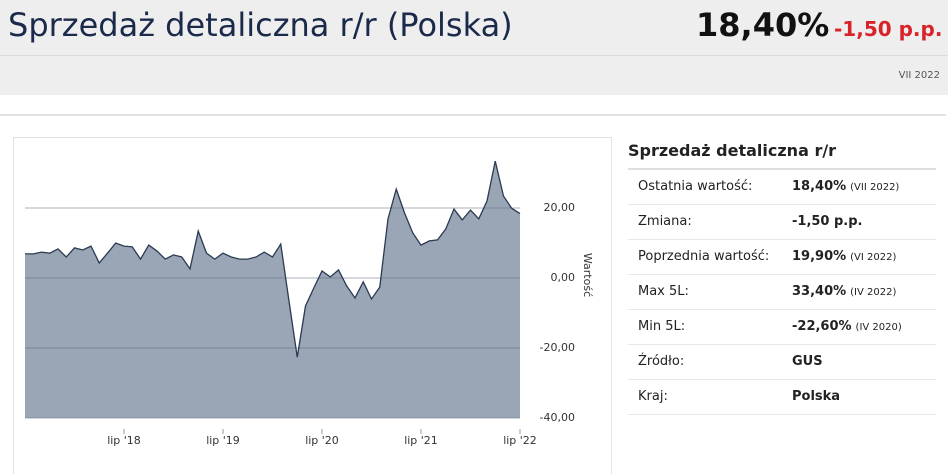 This screenshot has width=948, height=476. Describe the element at coordinates (888, 29) in the screenshot. I see `change: -1,50 p.p.` at that location.